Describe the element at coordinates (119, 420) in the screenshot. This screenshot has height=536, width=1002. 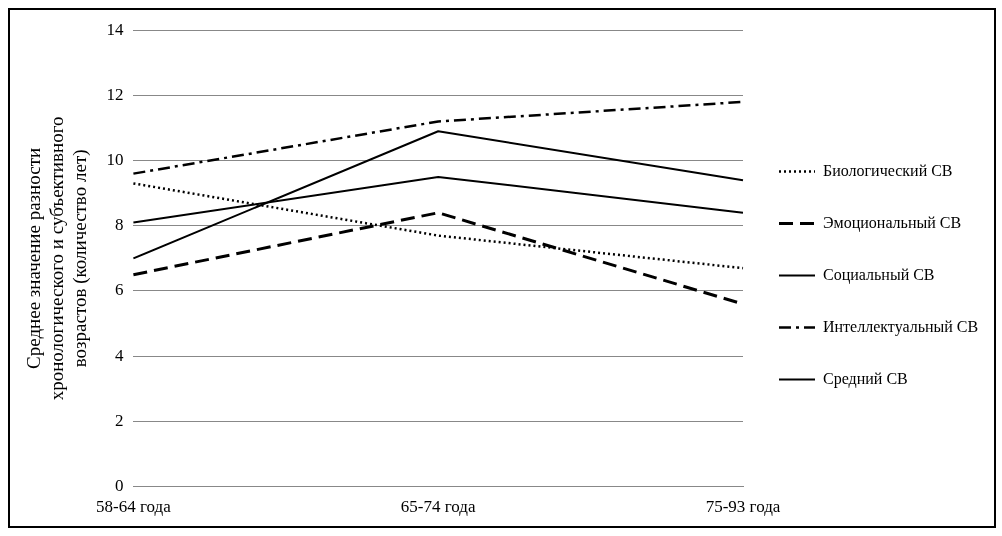
I see `y-tick-label: 2` at that location.